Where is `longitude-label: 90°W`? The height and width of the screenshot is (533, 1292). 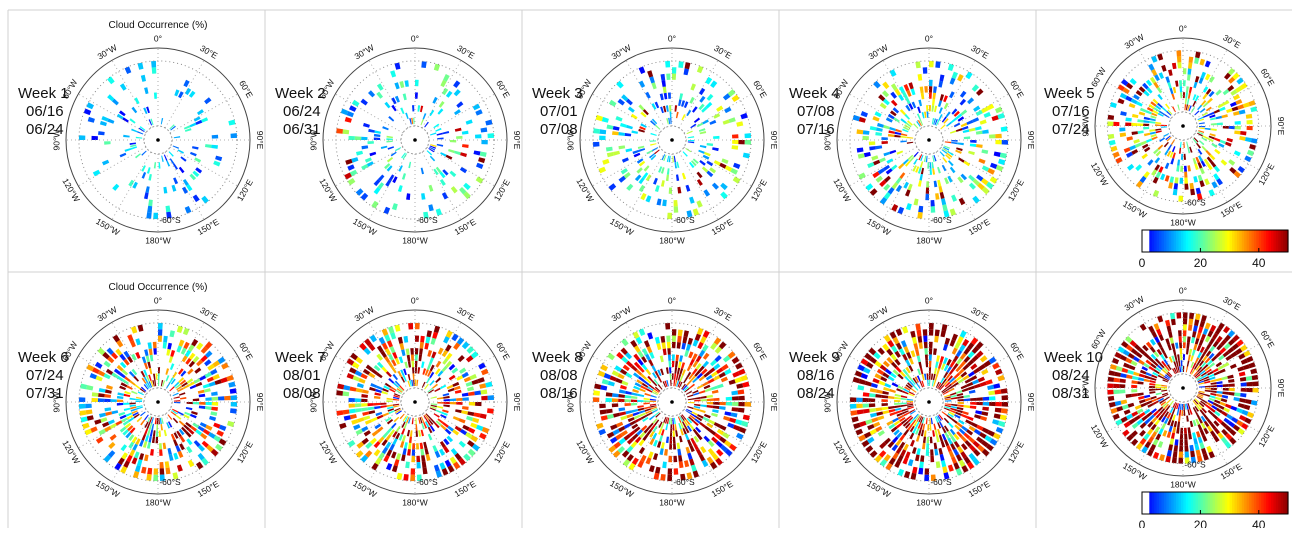 longitude-label: 90°W is located at coordinates (570, 140).